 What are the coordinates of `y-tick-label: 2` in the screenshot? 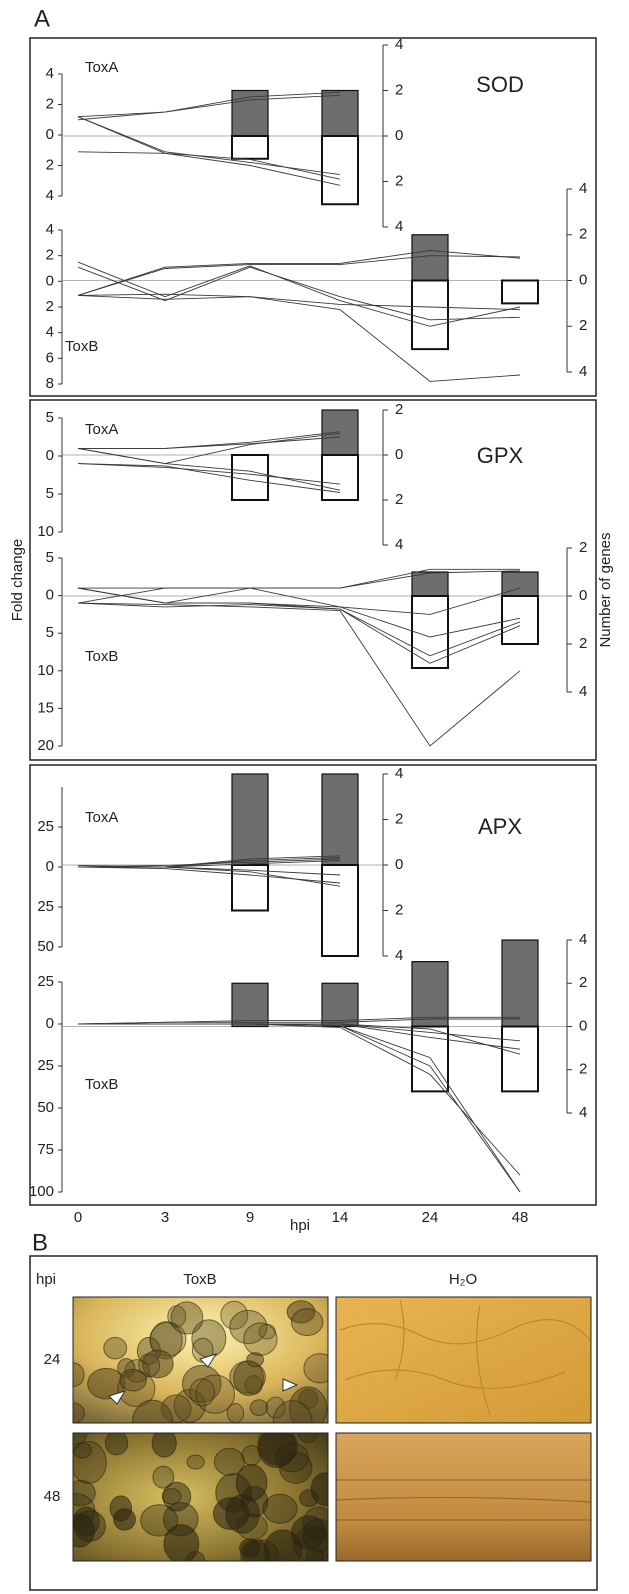 It's located at (50, 164).